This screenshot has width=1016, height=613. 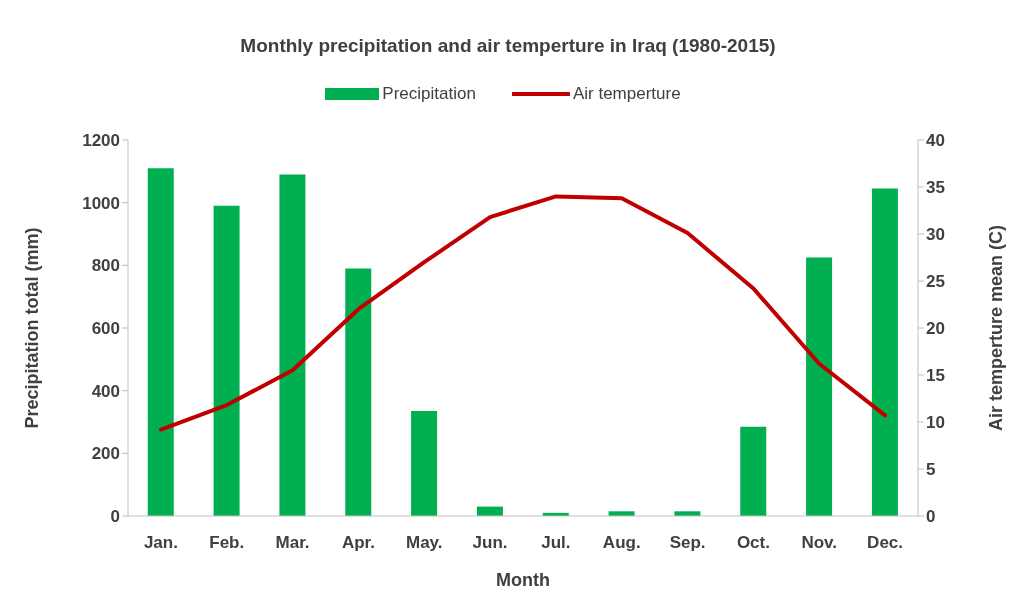 What do you see at coordinates (996, 328) in the screenshot?
I see `y2-axis-title: Air temperture mean (C)` at bounding box center [996, 328].